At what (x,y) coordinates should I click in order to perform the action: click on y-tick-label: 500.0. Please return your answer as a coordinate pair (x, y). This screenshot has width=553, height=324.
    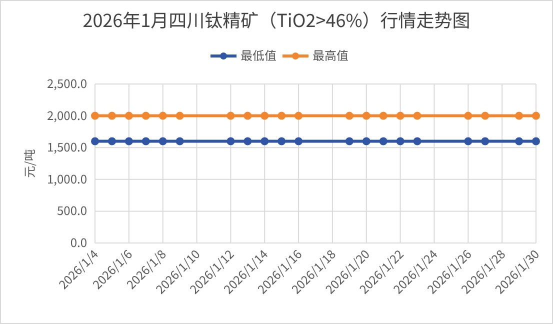
    Looking at the image, I should click on (72, 211).